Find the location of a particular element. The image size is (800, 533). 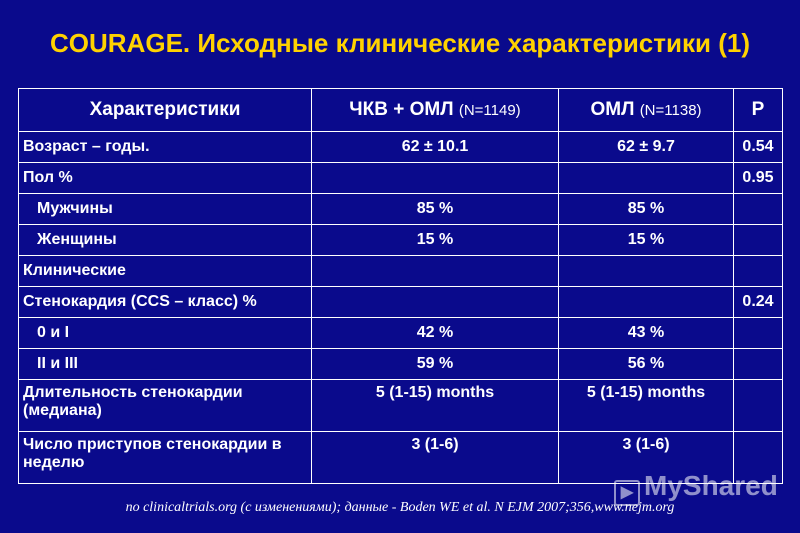

p-value: 0.95 is located at coordinates (758, 178).